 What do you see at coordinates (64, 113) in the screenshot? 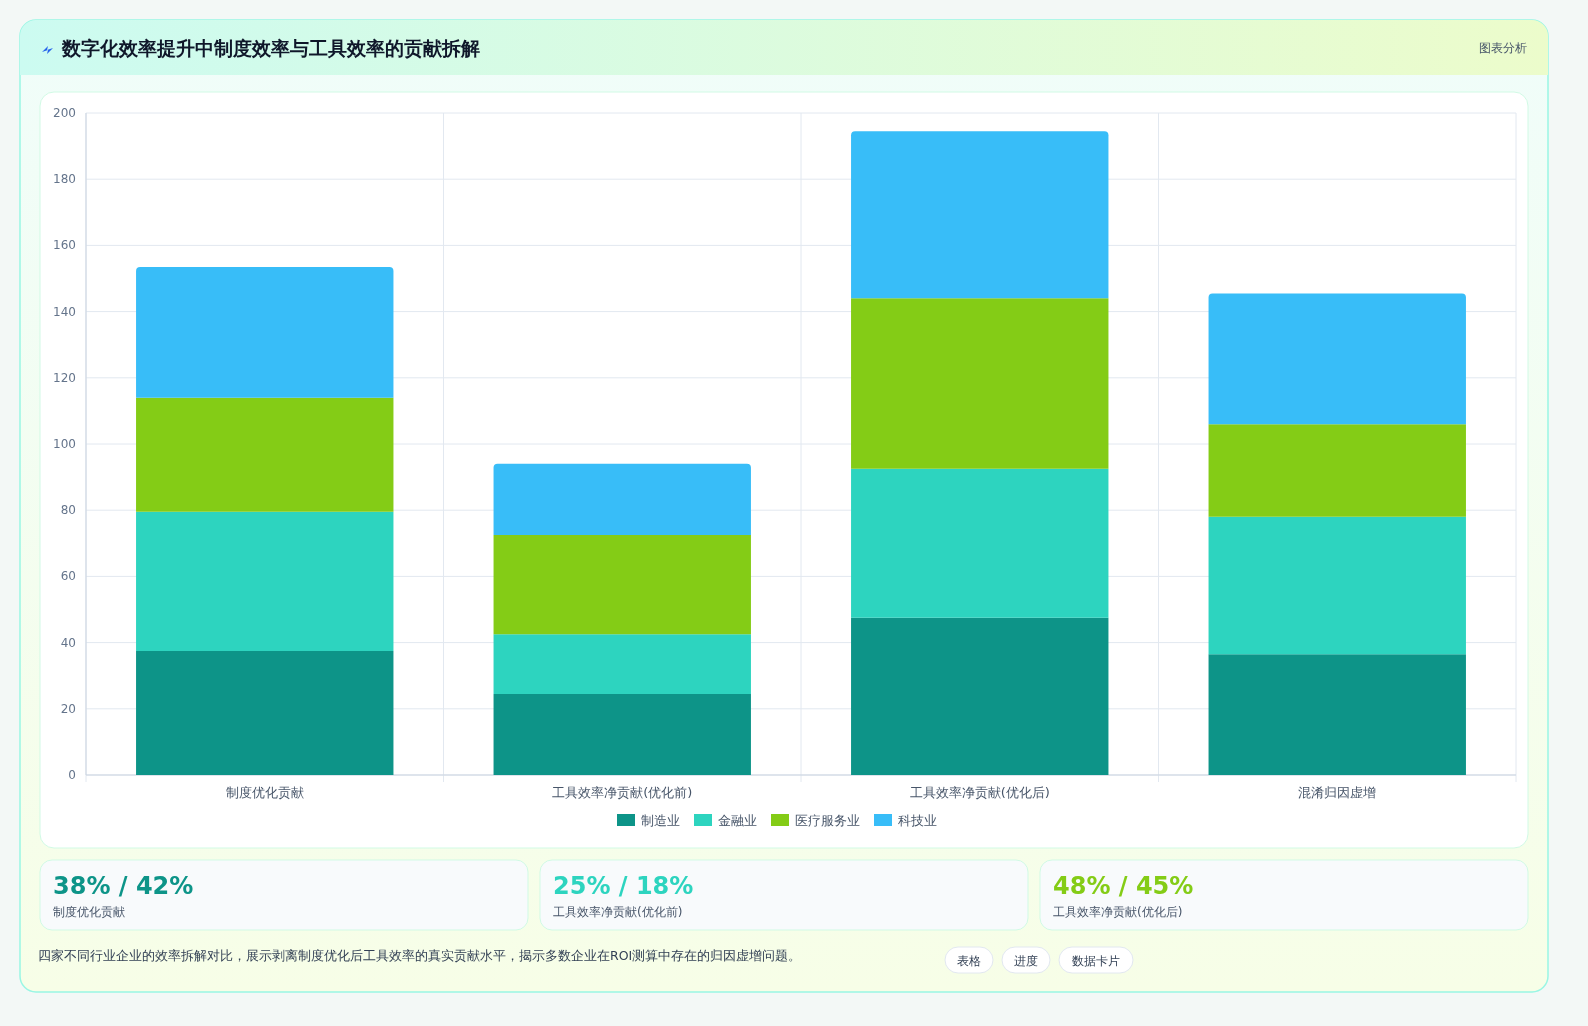
I see `y-tick-label: 200` at bounding box center [64, 113].